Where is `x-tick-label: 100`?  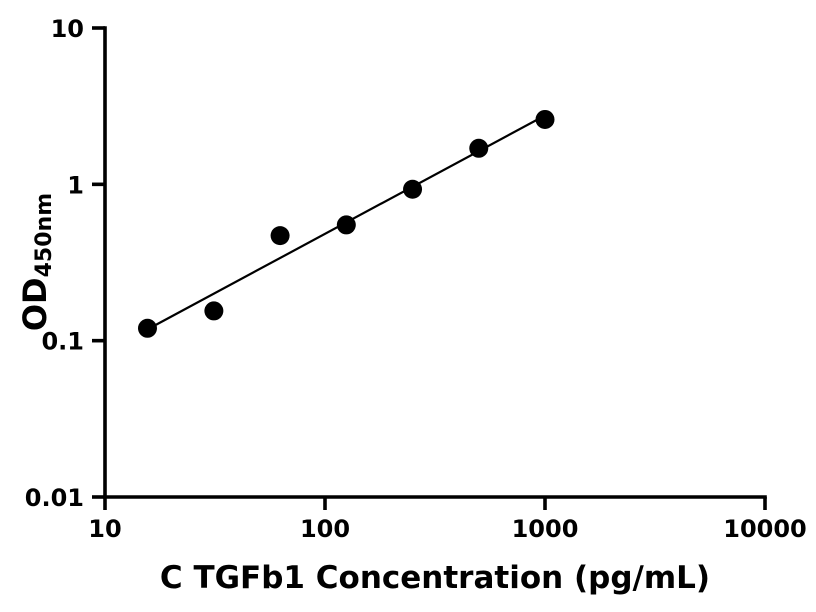 x-tick-label: 100 is located at coordinates (325, 529).